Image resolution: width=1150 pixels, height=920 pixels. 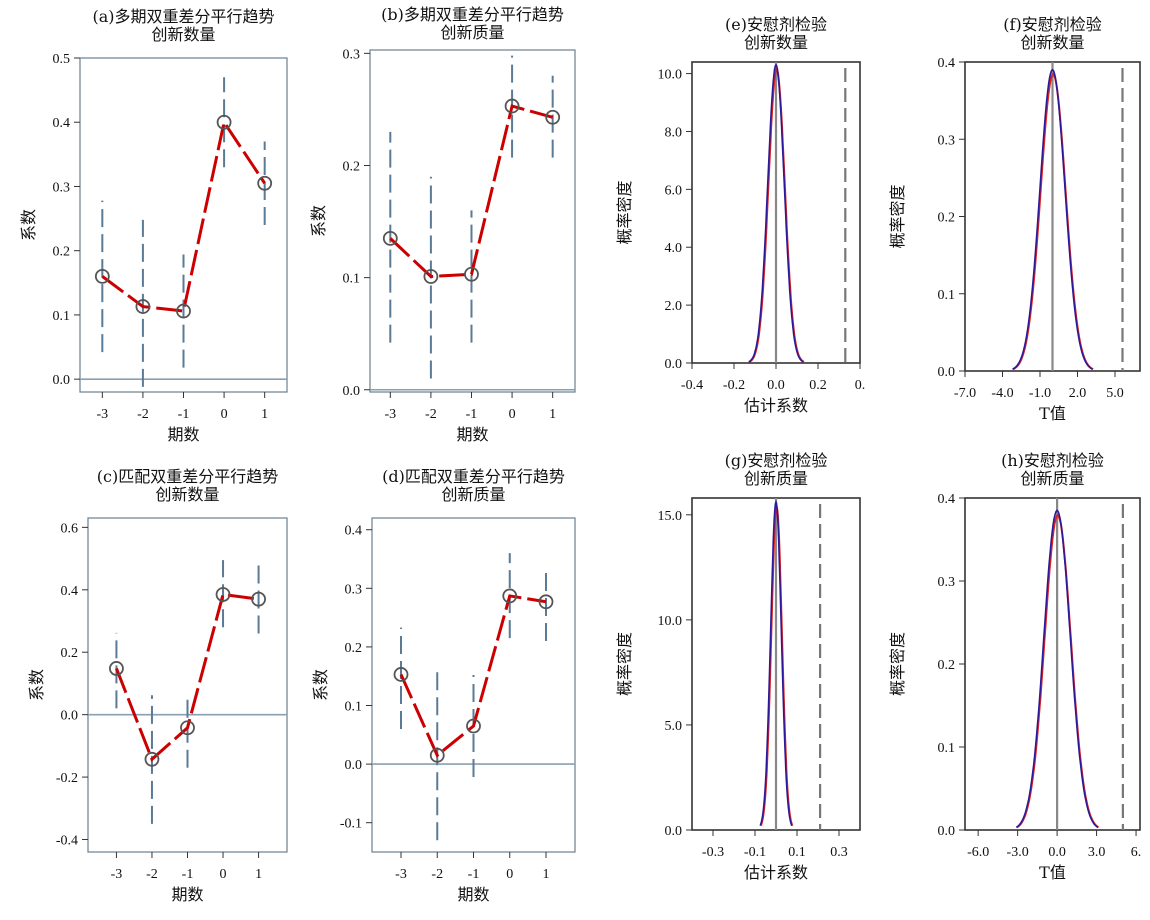 I want to click on panel-title: (h)安慰剂检验, so click(x=1052, y=460).